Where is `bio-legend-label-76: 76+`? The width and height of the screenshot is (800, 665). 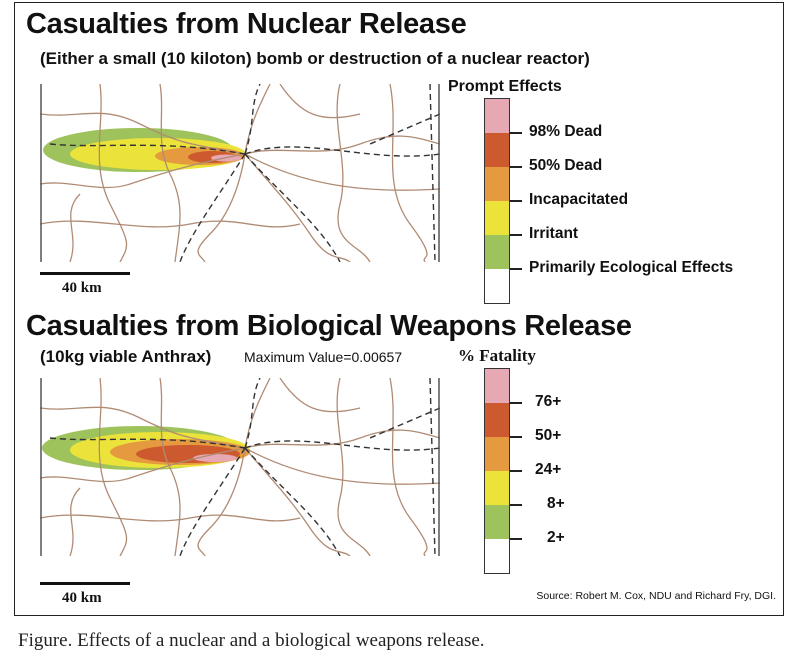 bio-legend-label-76: 76+ is located at coordinates (548, 401).